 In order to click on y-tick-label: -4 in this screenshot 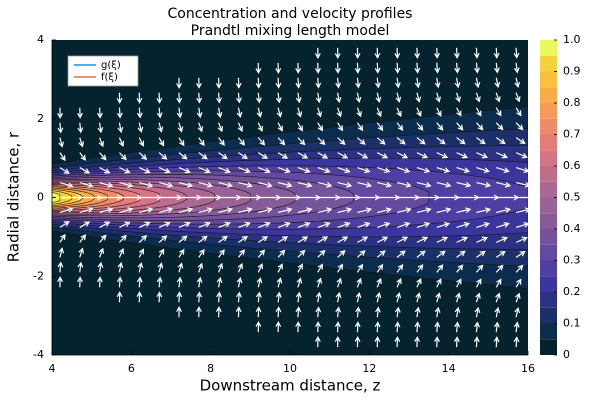, I will do `click(38, 354)`.